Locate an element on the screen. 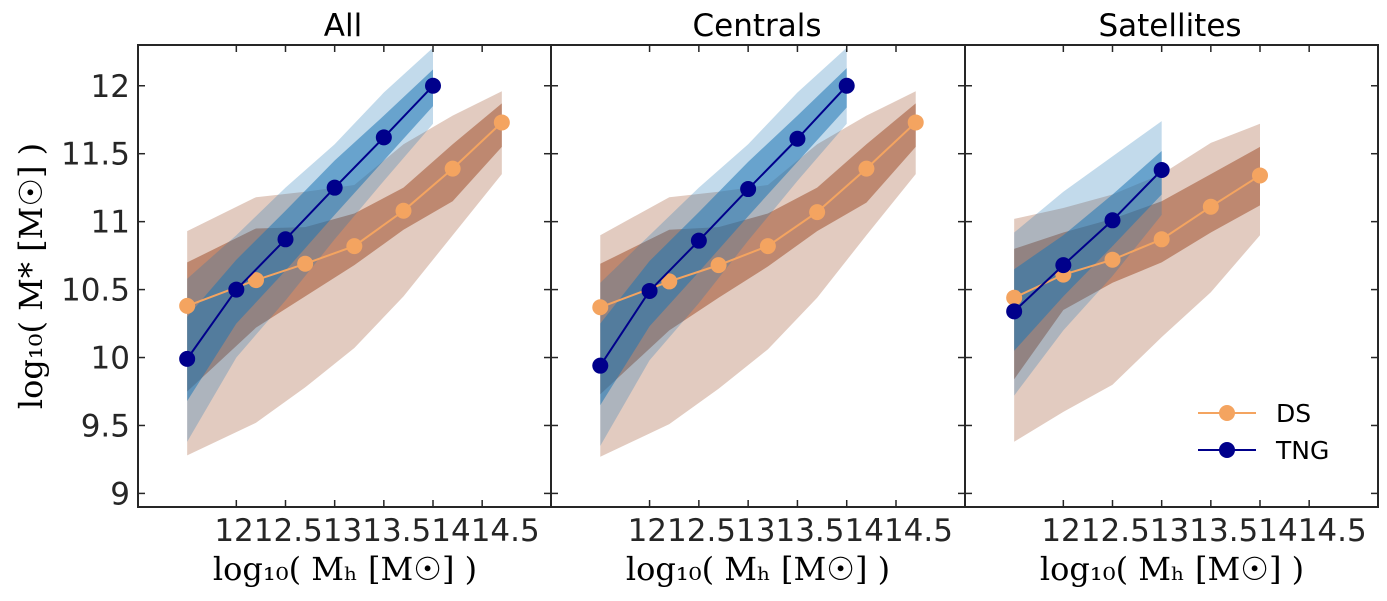  band-inner-tng-all is located at coordinates (310, 235).